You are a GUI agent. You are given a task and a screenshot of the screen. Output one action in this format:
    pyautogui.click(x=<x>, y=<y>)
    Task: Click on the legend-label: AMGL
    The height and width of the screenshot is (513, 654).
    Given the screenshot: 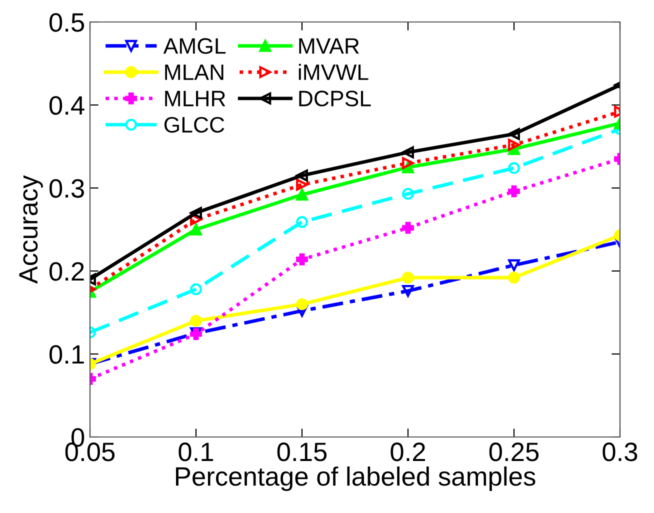 What is the action you would take?
    pyautogui.click(x=194, y=46)
    